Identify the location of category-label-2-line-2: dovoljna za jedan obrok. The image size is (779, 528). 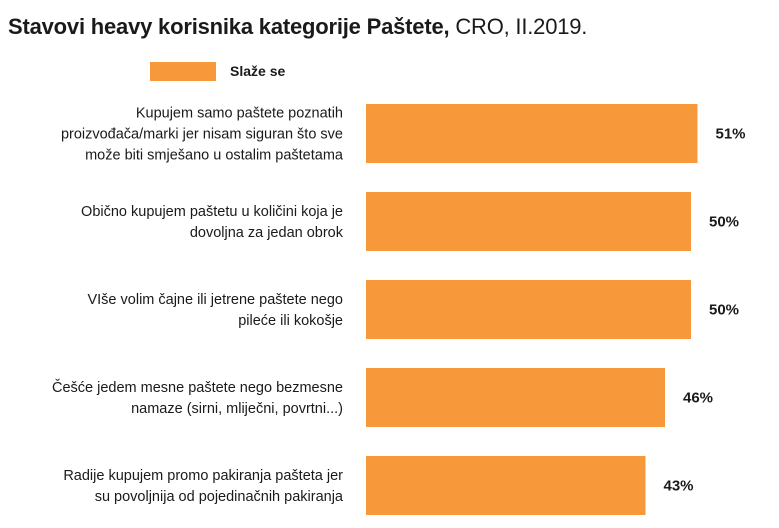
(267, 233).